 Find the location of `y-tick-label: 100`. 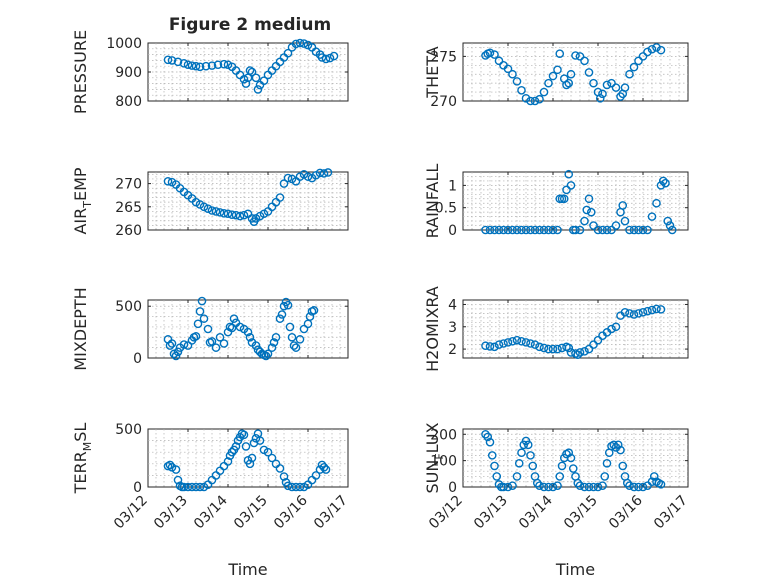

y-tick-label: 100 is located at coordinates (443, 462).